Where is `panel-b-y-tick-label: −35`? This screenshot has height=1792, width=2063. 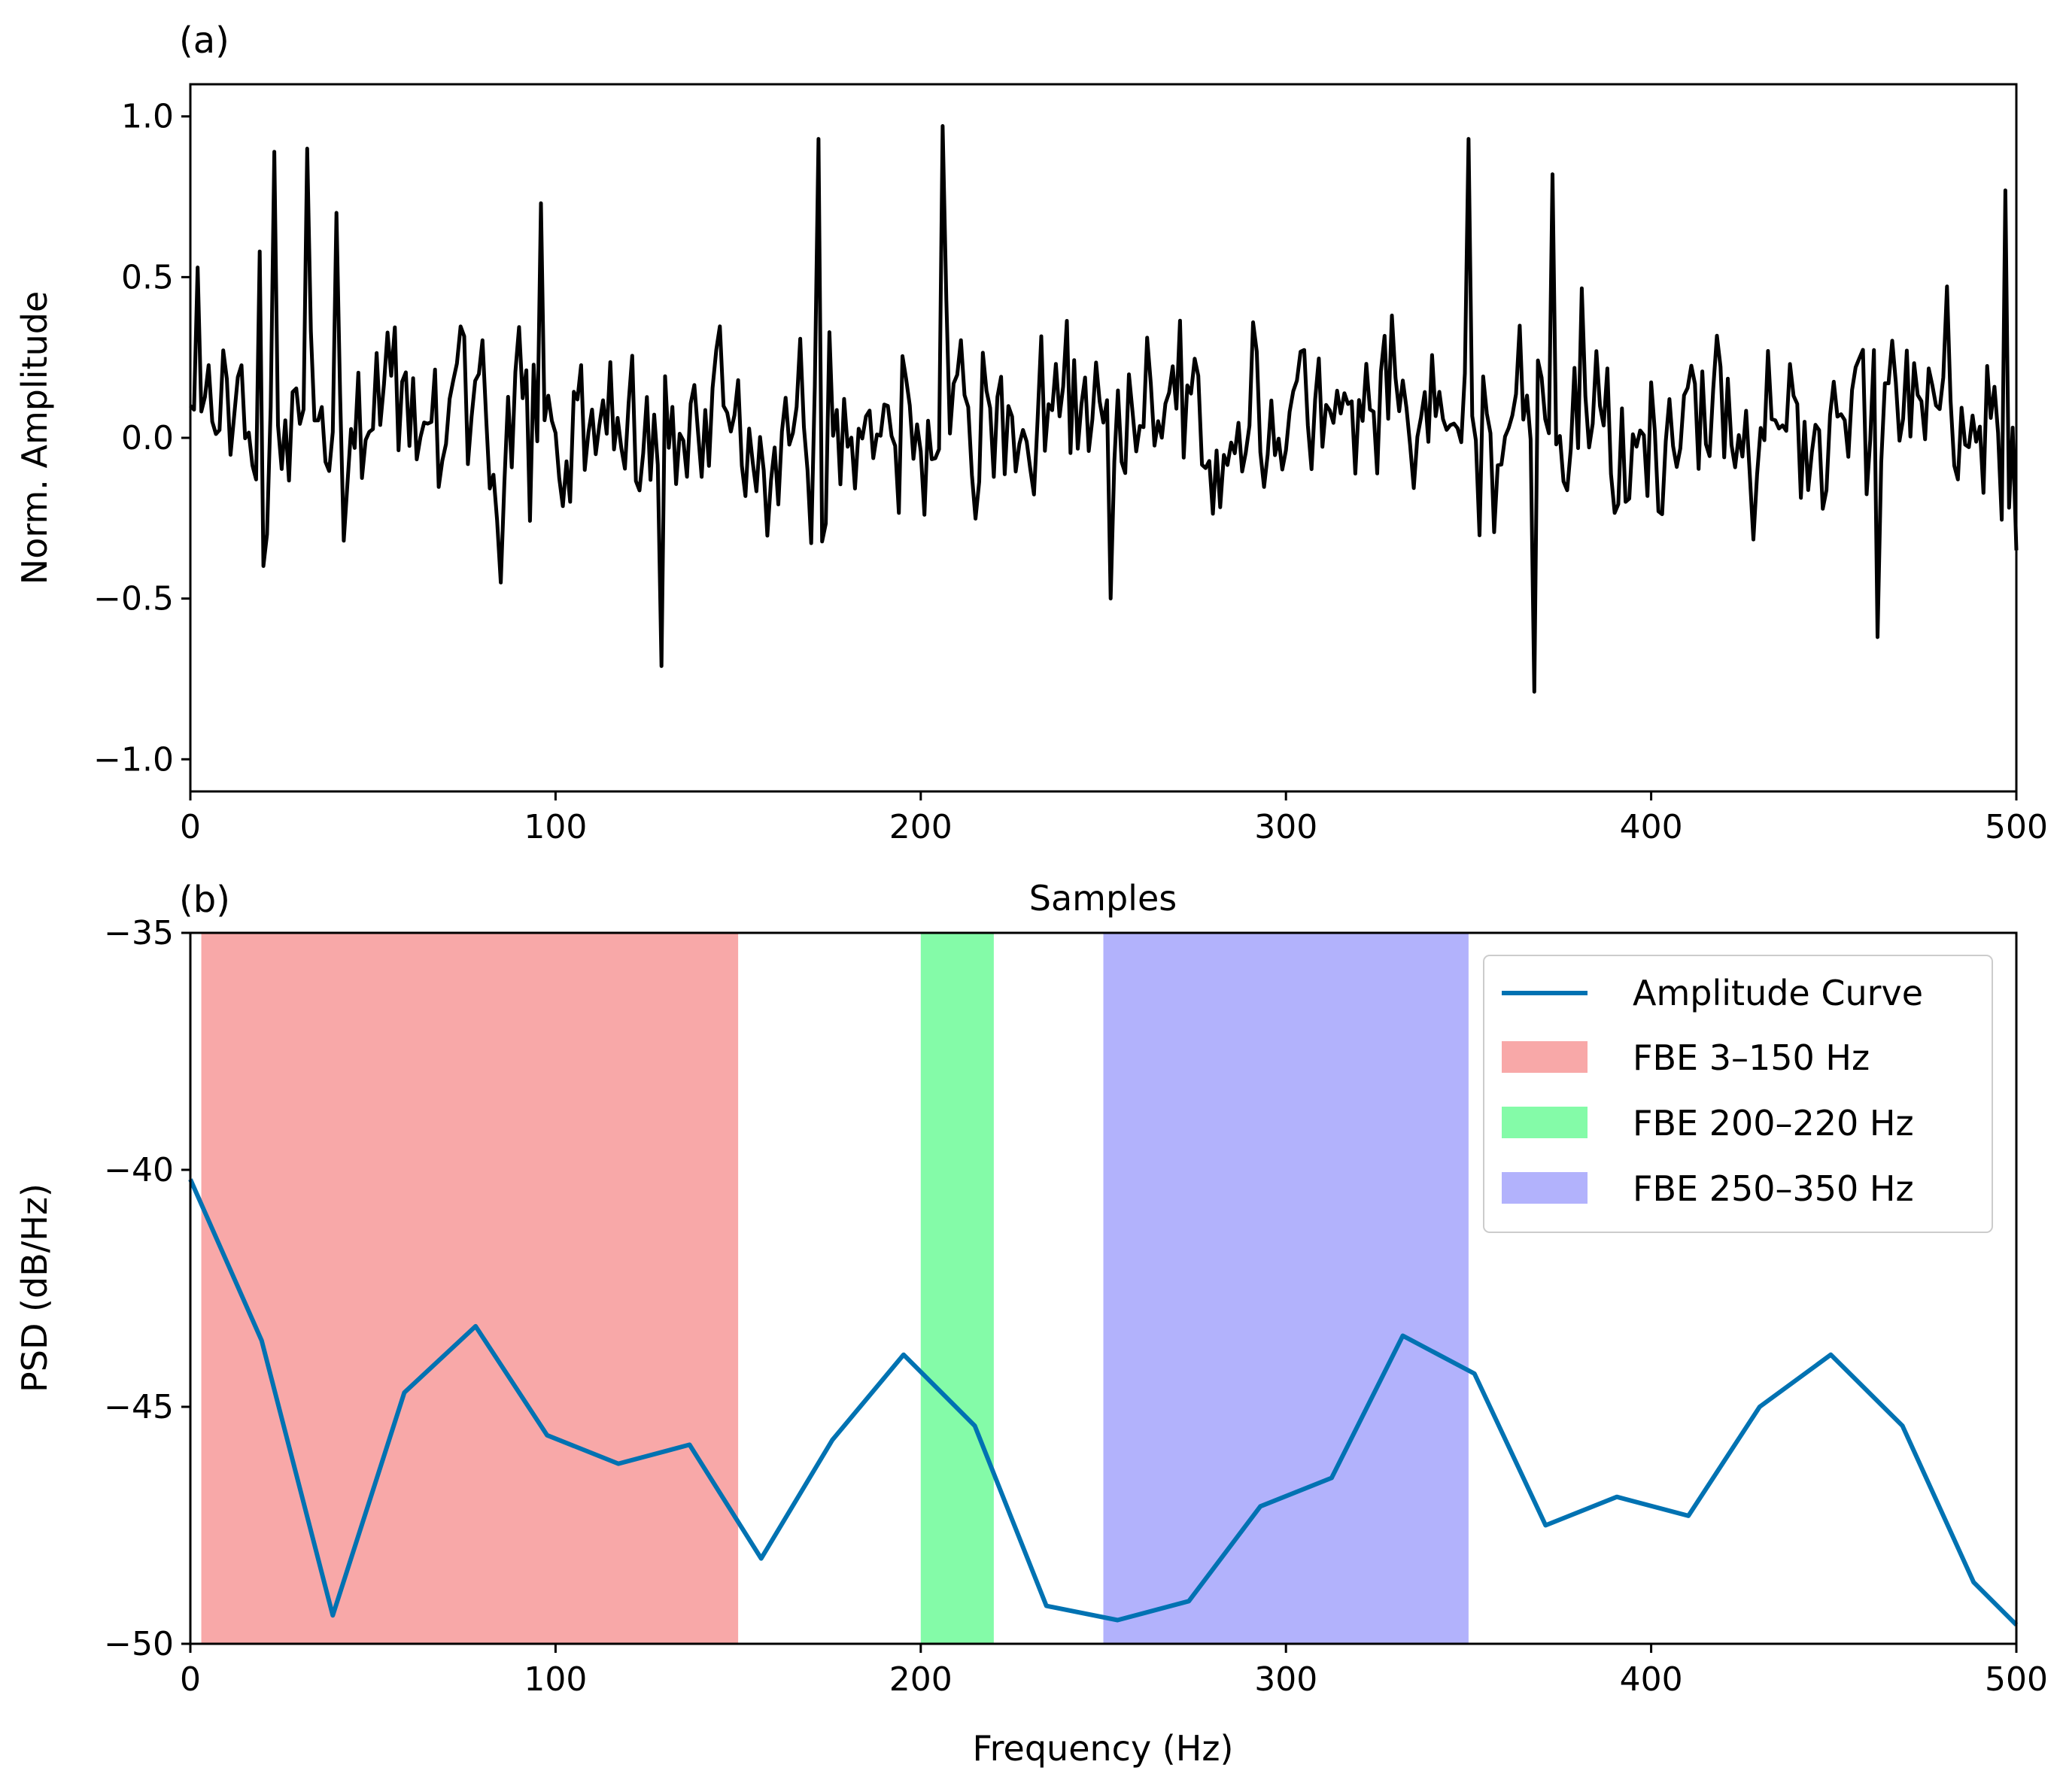
panel-b-y-tick-label: −35 is located at coordinates (139, 933).